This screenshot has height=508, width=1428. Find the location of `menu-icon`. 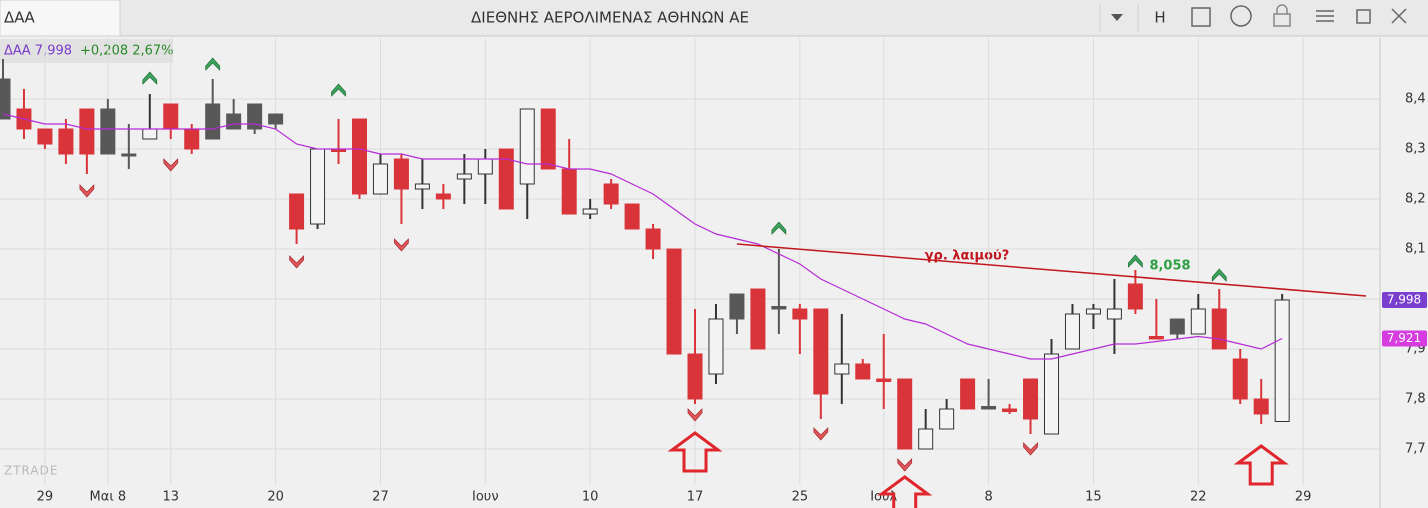

menu-icon is located at coordinates (1325, 16).